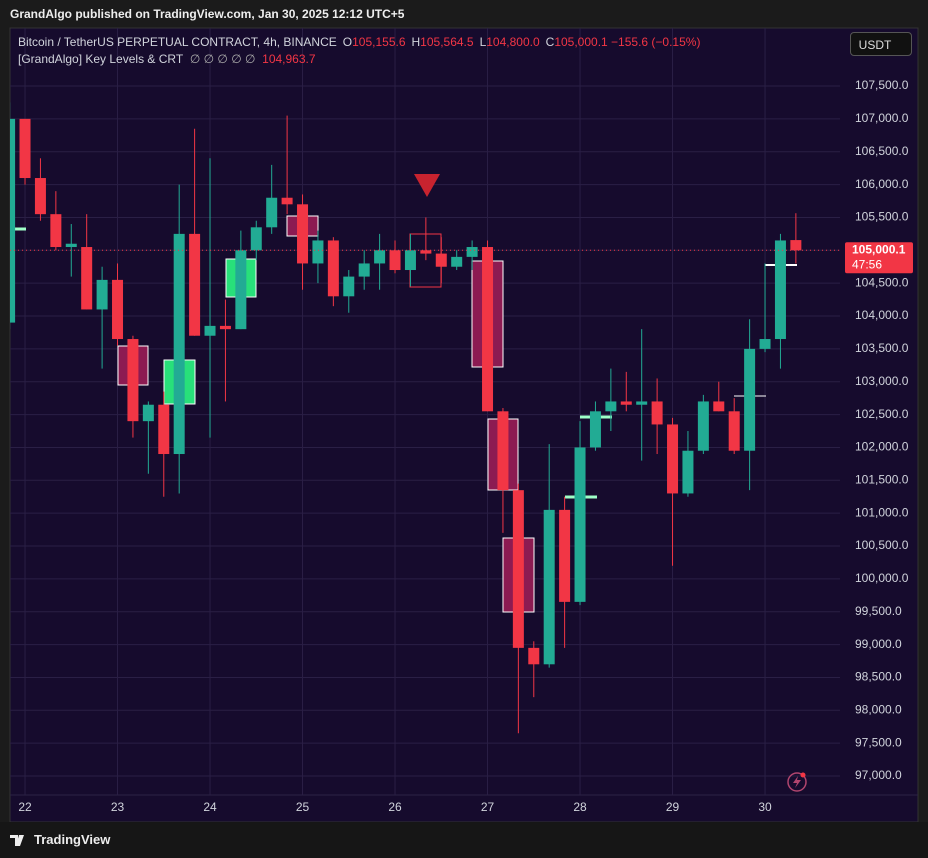 This screenshot has height=858, width=928. Describe the element at coordinates (765, 807) in the screenshot. I see `x-tick-label: 30` at that location.